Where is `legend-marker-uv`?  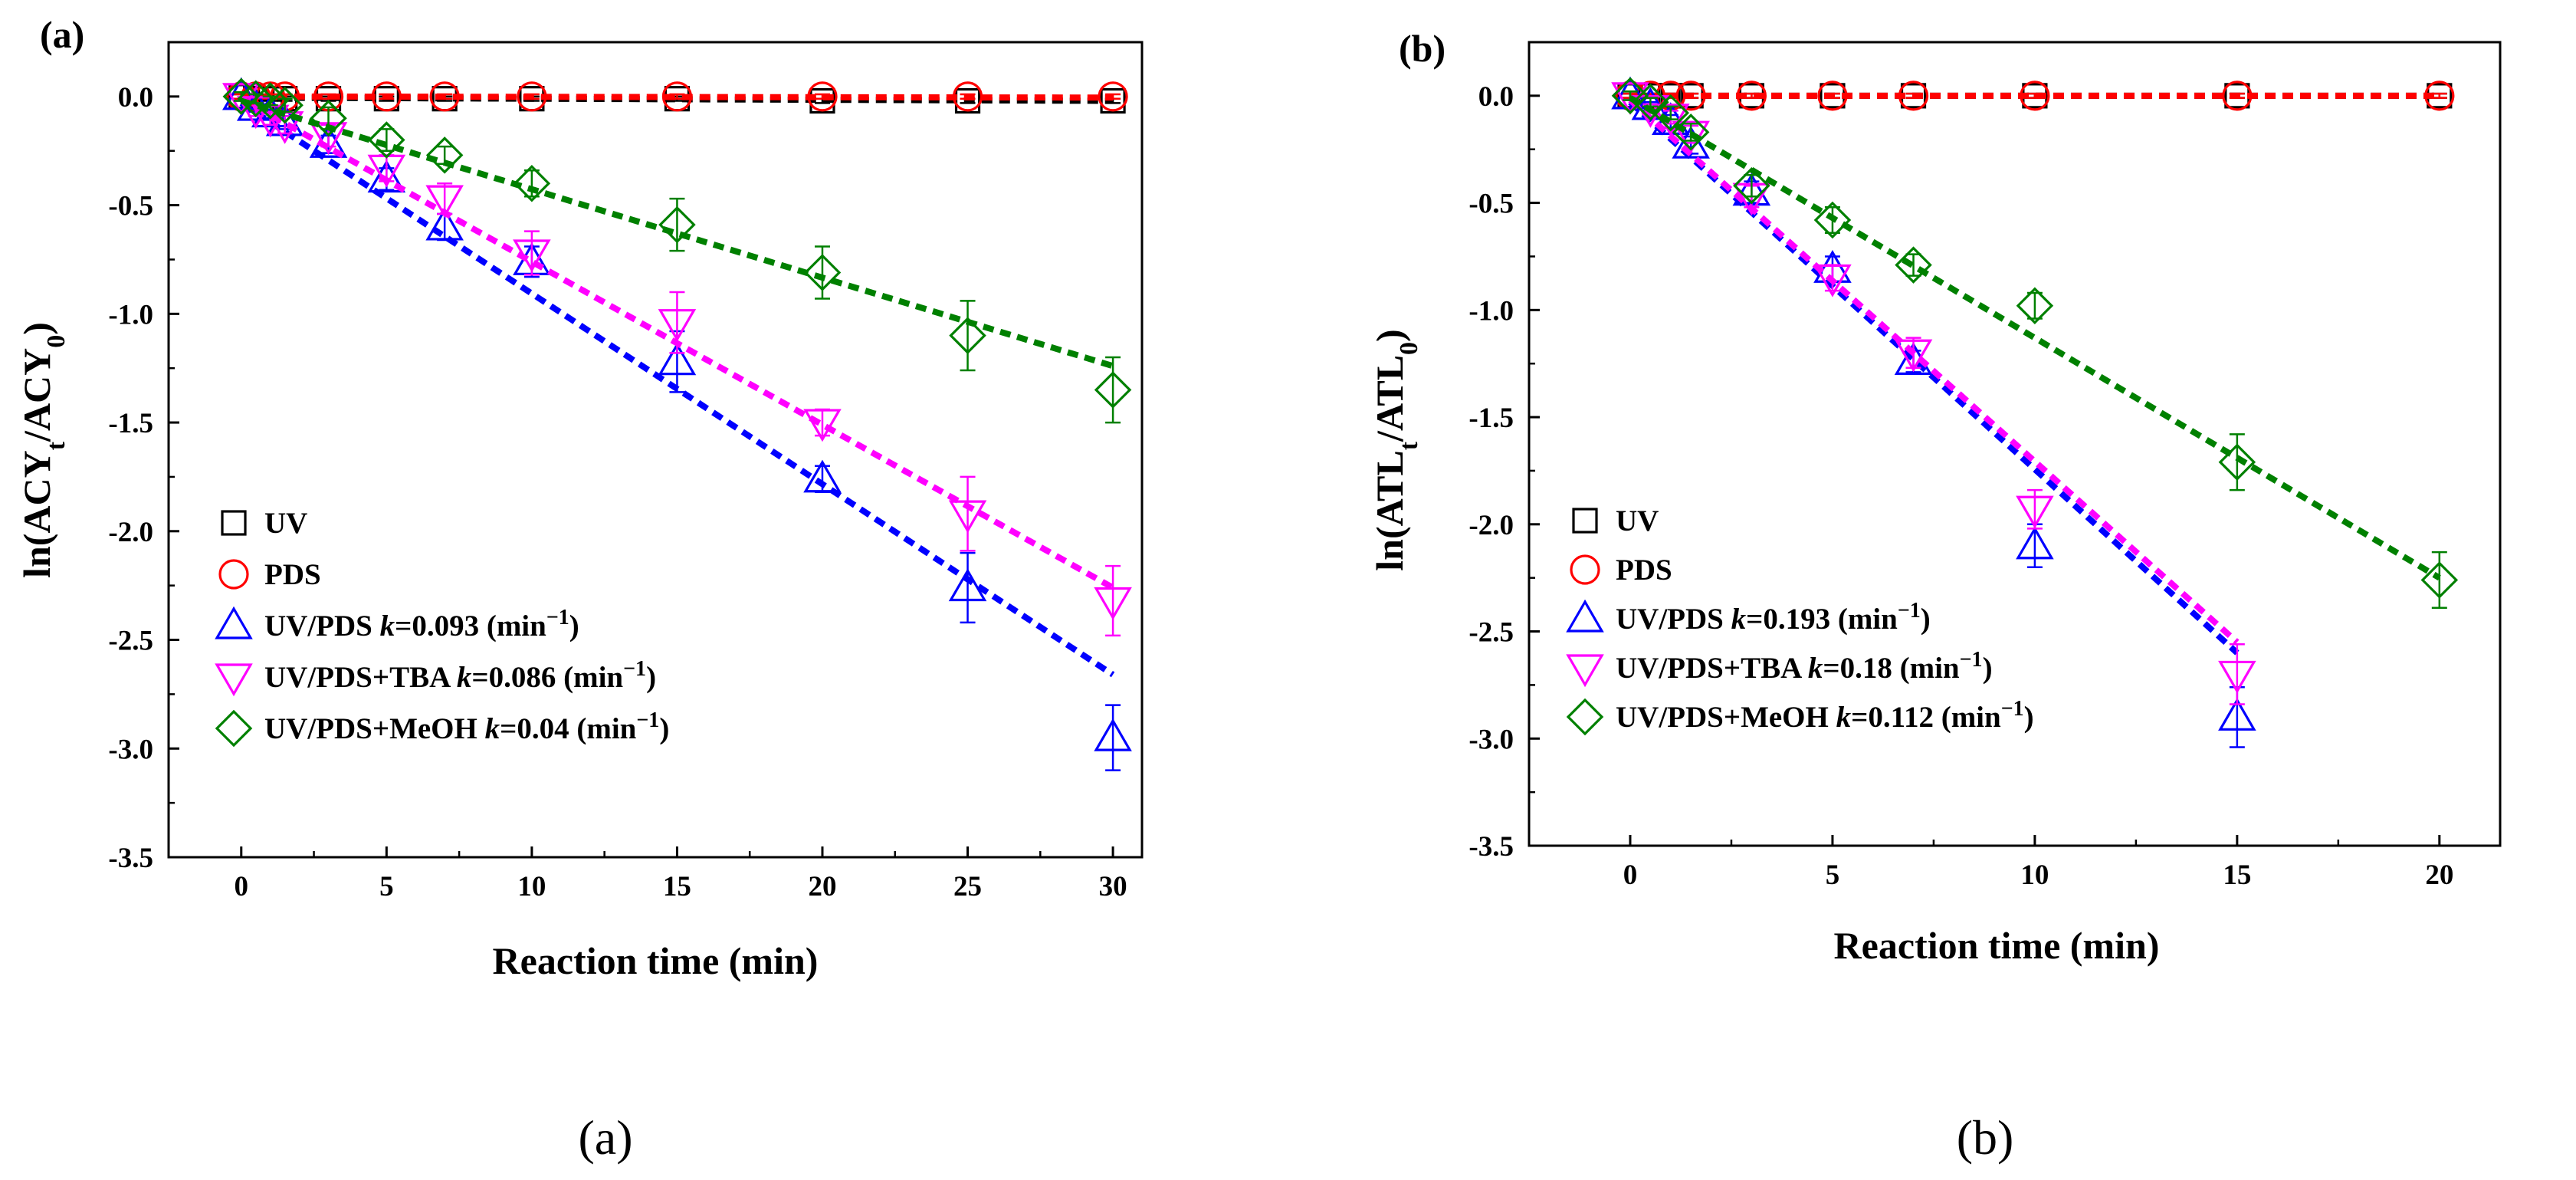 legend-marker-uv is located at coordinates (1585, 521).